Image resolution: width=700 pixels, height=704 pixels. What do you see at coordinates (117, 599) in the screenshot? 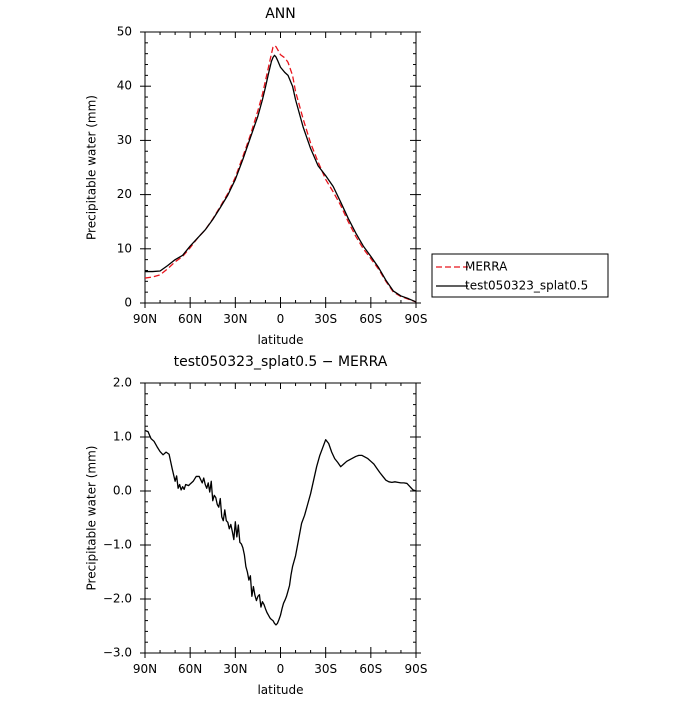
I see `y-tick-label: −2.0` at bounding box center [117, 599].